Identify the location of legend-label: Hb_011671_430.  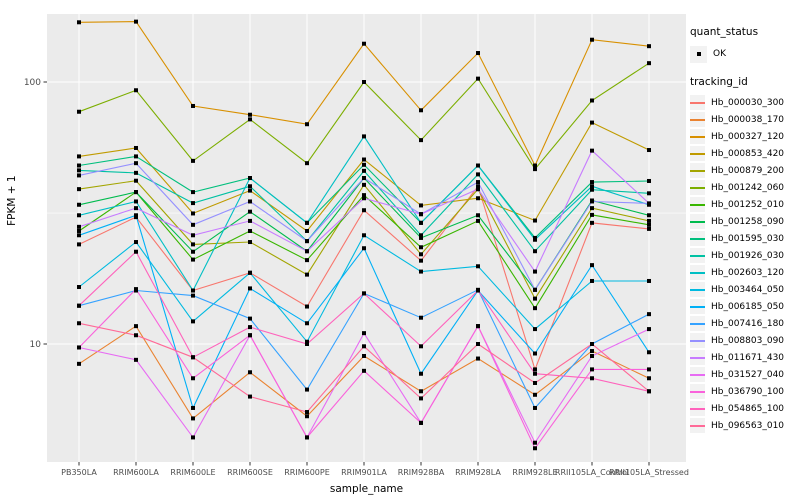
(748, 357).